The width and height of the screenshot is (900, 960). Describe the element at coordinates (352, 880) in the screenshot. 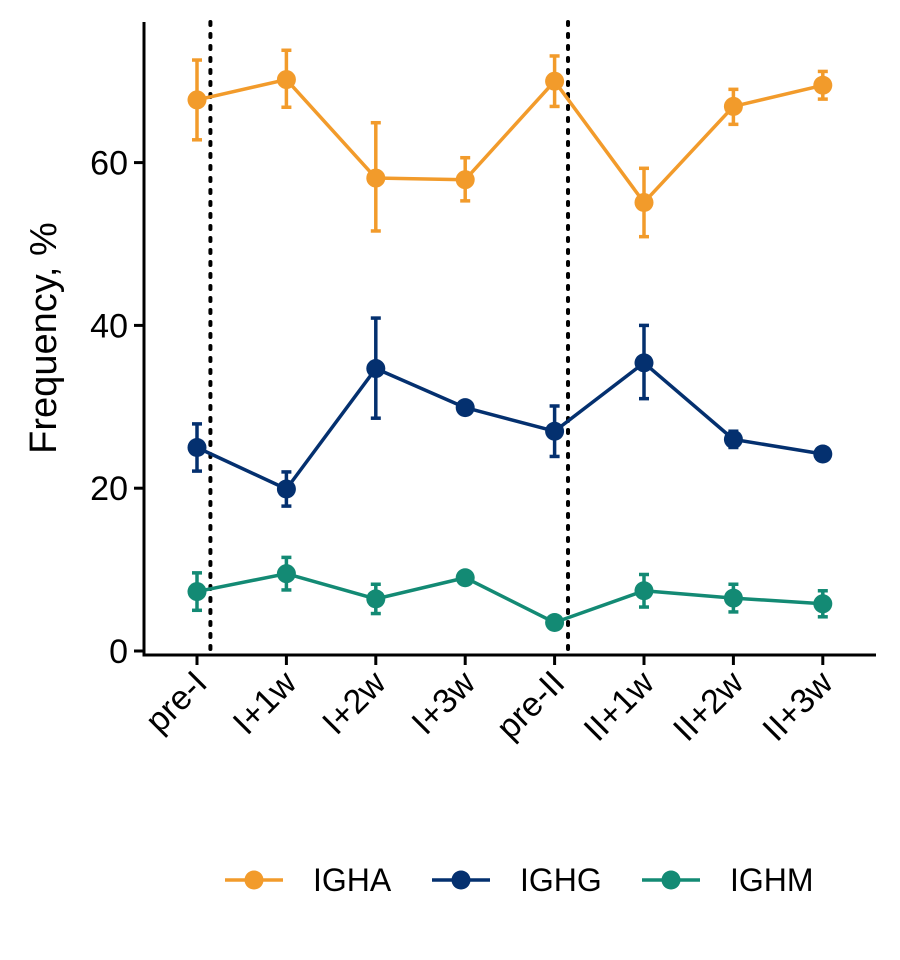

I see `legend-label-igha: IGHA` at that location.